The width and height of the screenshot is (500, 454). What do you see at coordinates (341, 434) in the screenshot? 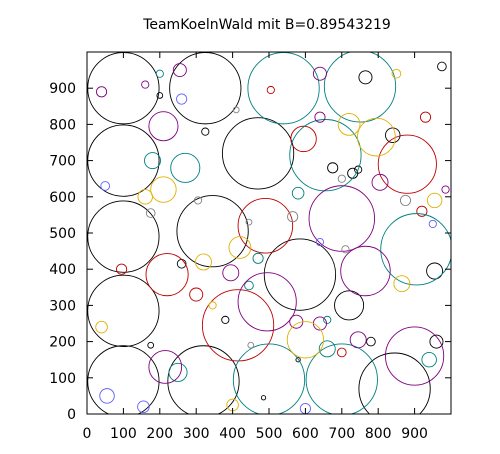
I see `x-tick-label: 700` at bounding box center [341, 434].